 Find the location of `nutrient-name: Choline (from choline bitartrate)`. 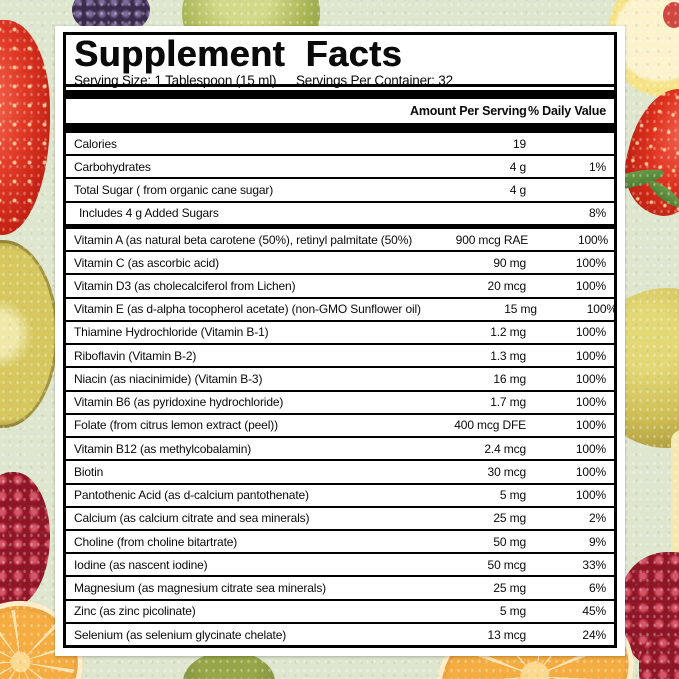

nutrient-name: Choline (from choline bitartrate) is located at coordinates (156, 541).